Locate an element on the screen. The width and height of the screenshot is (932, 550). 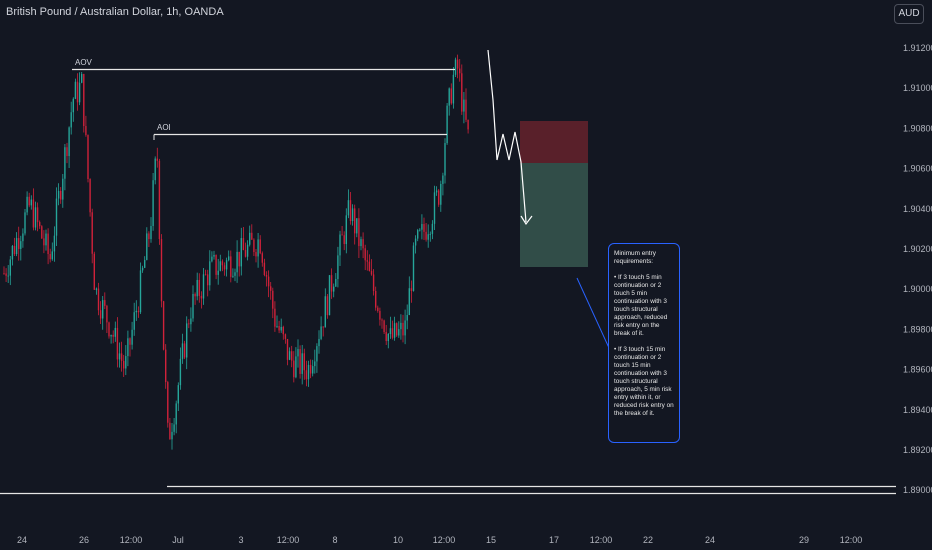
aov-label: AOV is located at coordinates (84, 62).